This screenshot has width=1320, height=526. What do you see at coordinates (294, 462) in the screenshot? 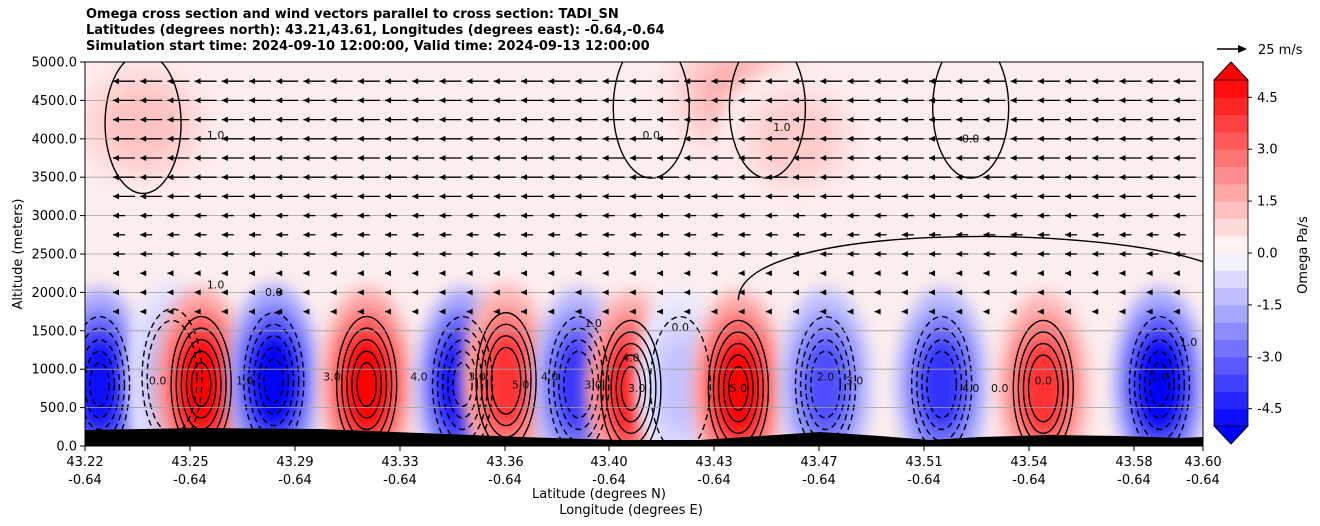
I see `x-tick-label-lat: 43.29` at bounding box center [294, 462].